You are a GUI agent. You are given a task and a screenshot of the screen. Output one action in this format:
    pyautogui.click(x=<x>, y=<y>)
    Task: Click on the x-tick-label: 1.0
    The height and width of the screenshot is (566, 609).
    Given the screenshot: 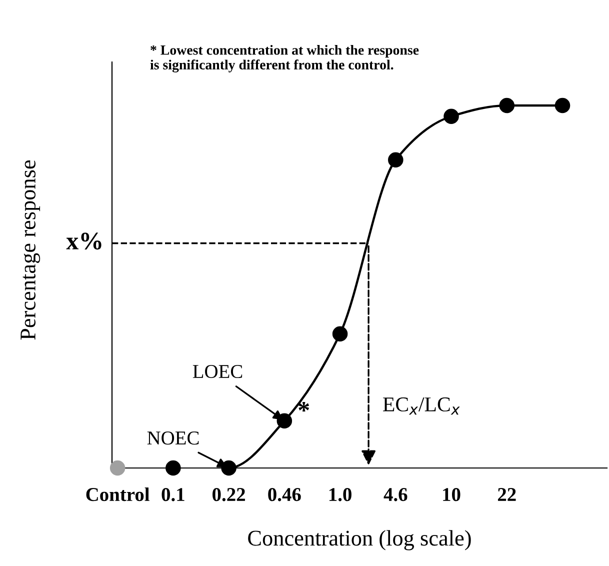 What is the action you would take?
    pyautogui.click(x=340, y=495)
    